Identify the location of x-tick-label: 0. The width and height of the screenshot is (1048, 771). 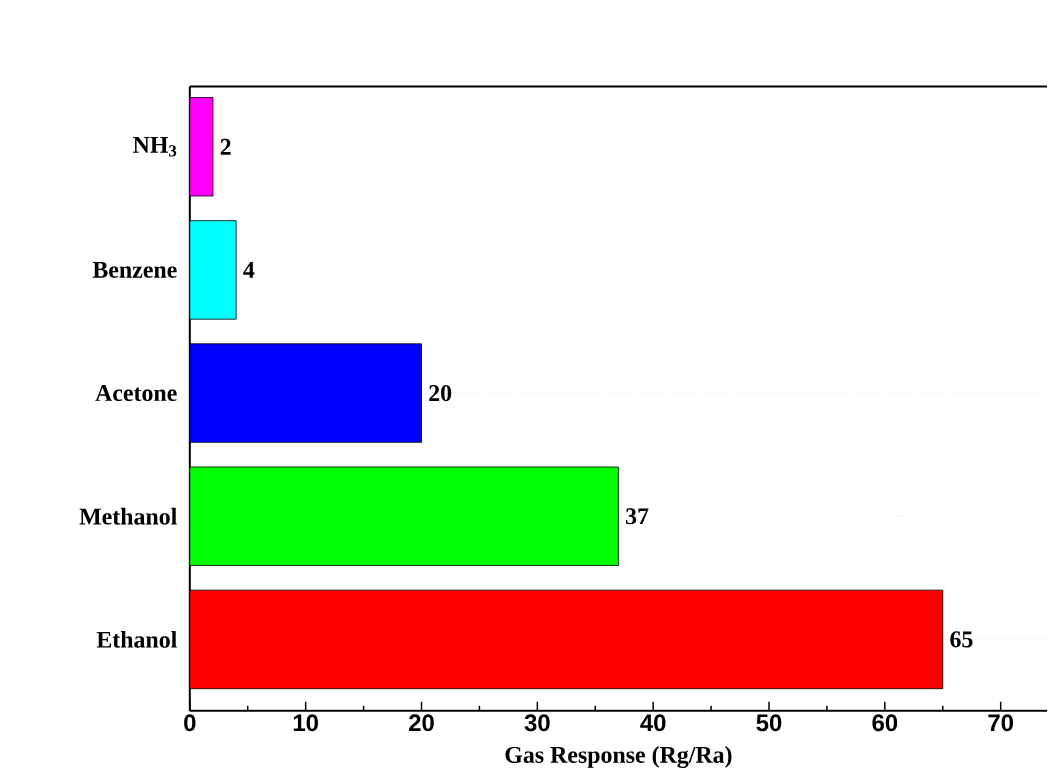
(190, 723).